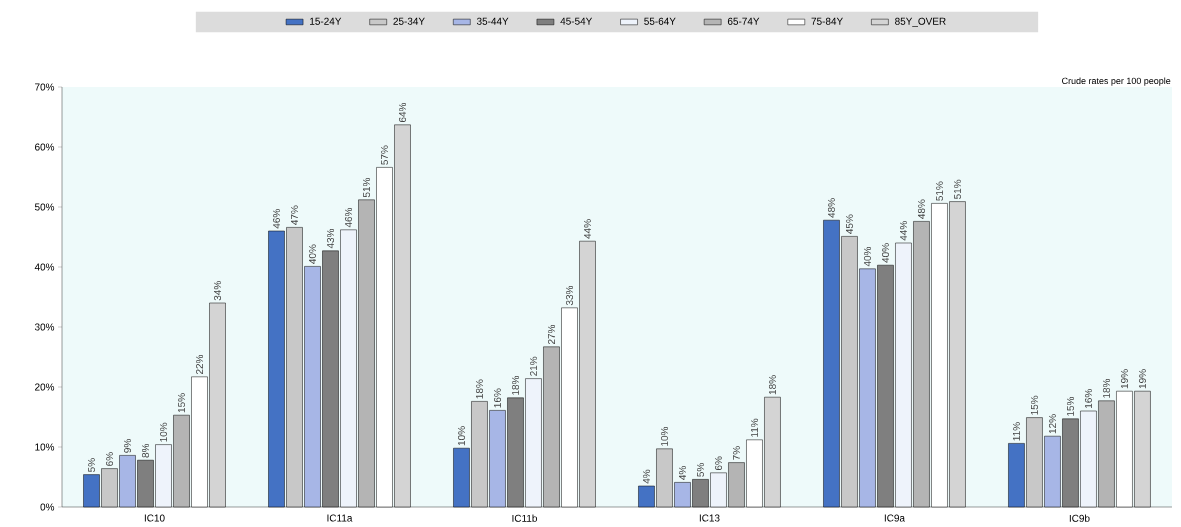 Image resolution: width=1181 pixels, height=527 pixels. Describe the element at coordinates (894, 518) in the screenshot. I see `x-tick-label: IC9a` at that location.